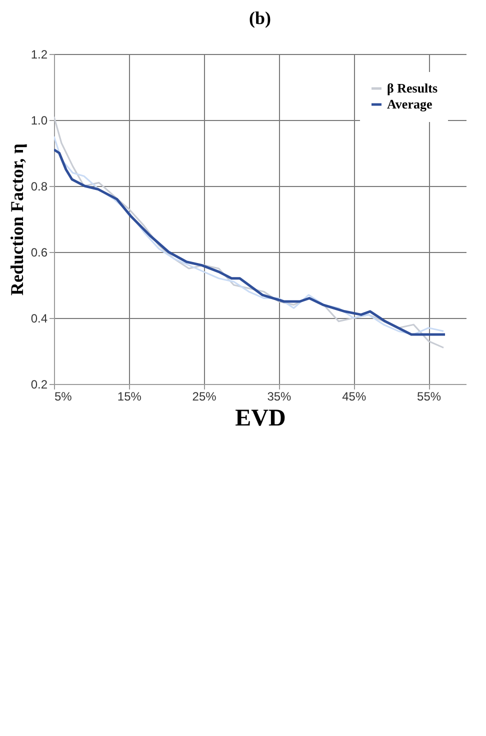  Describe the element at coordinates (39, 385) in the screenshot. I see `y-tick-label: 0.2` at that location.